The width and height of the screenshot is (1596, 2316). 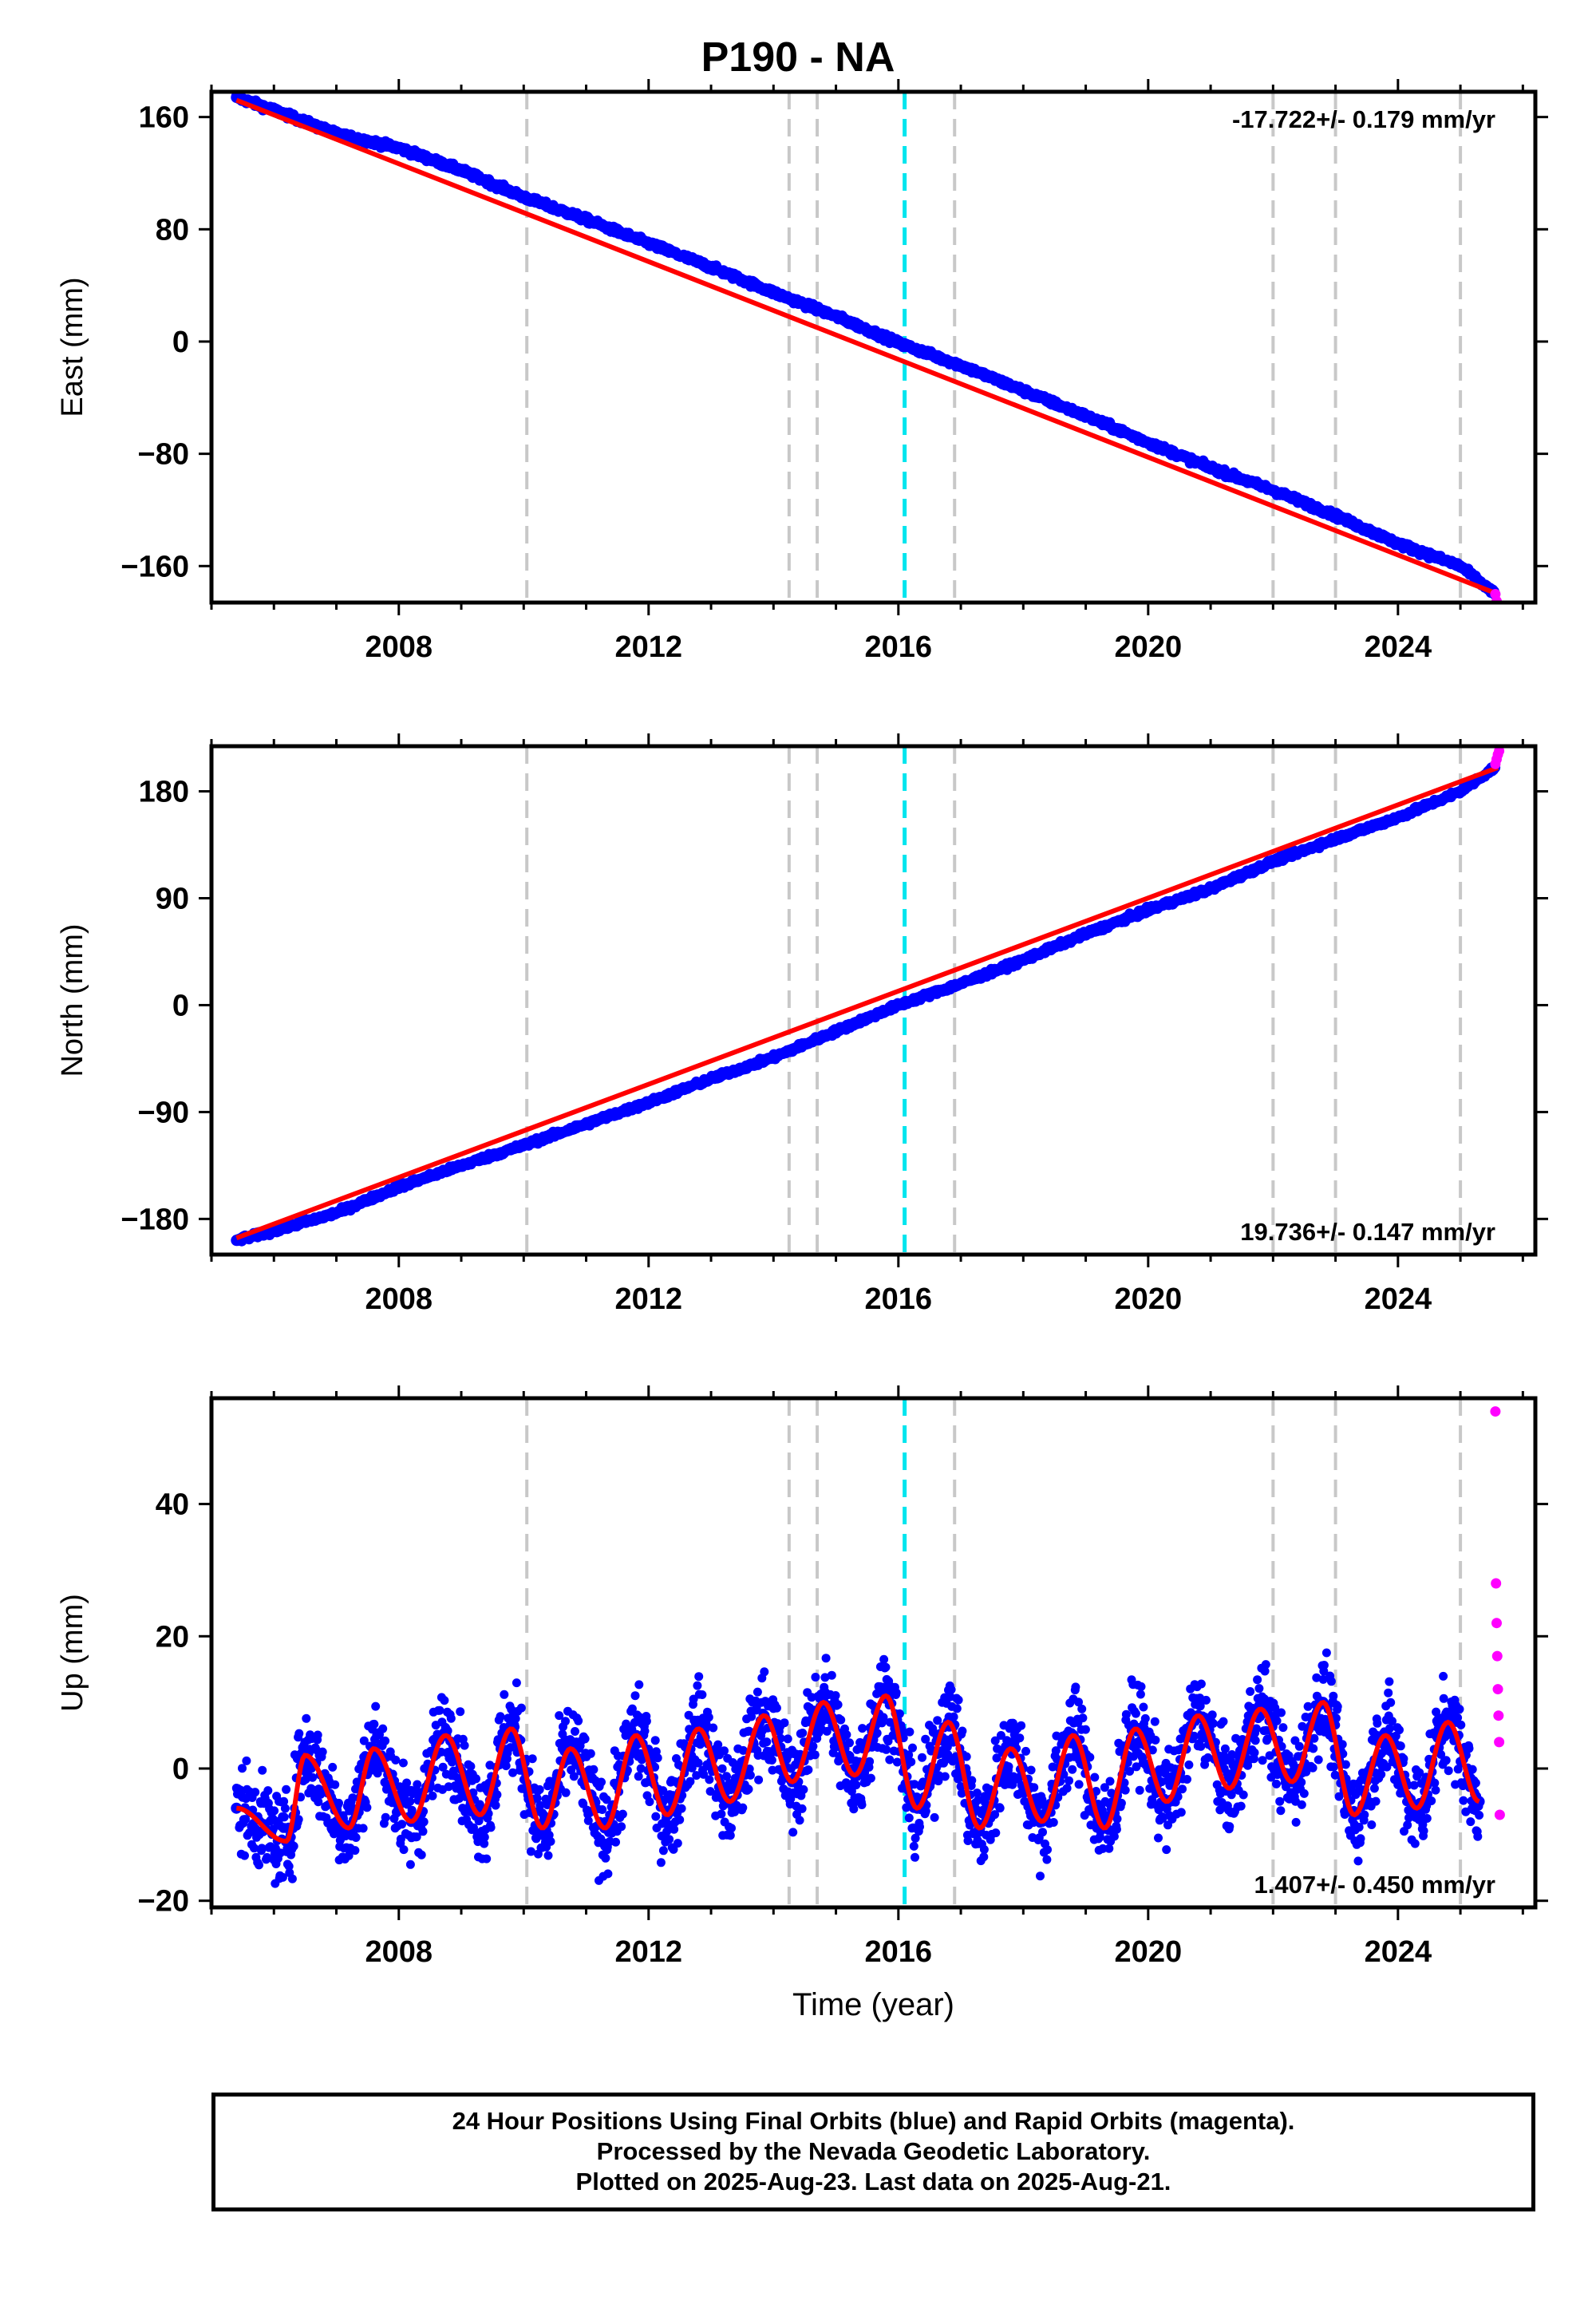 What do you see at coordinates (1149, 1299) in the screenshot?
I see `x-tick-label: 2020` at bounding box center [1149, 1299].